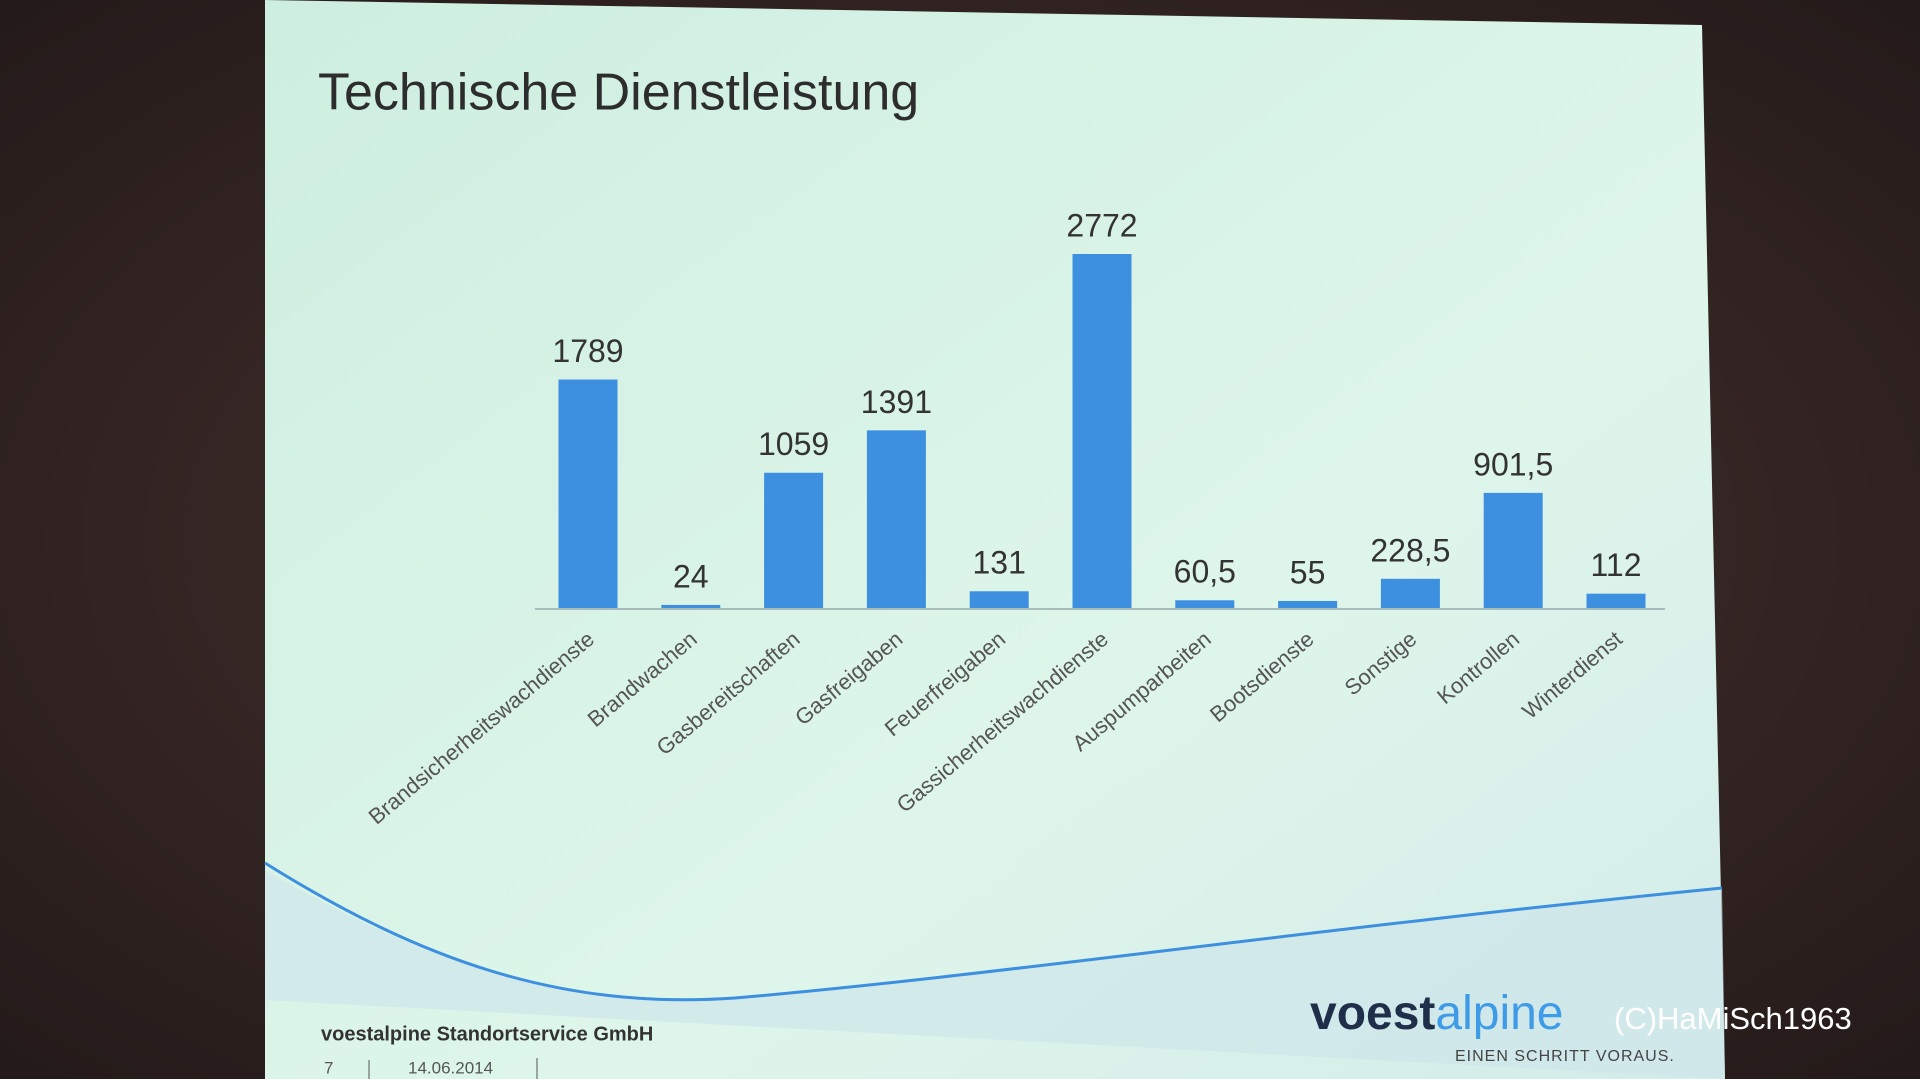 This screenshot has width=1920, height=1079. I want to click on swoosh-fill, so click(995, 974).